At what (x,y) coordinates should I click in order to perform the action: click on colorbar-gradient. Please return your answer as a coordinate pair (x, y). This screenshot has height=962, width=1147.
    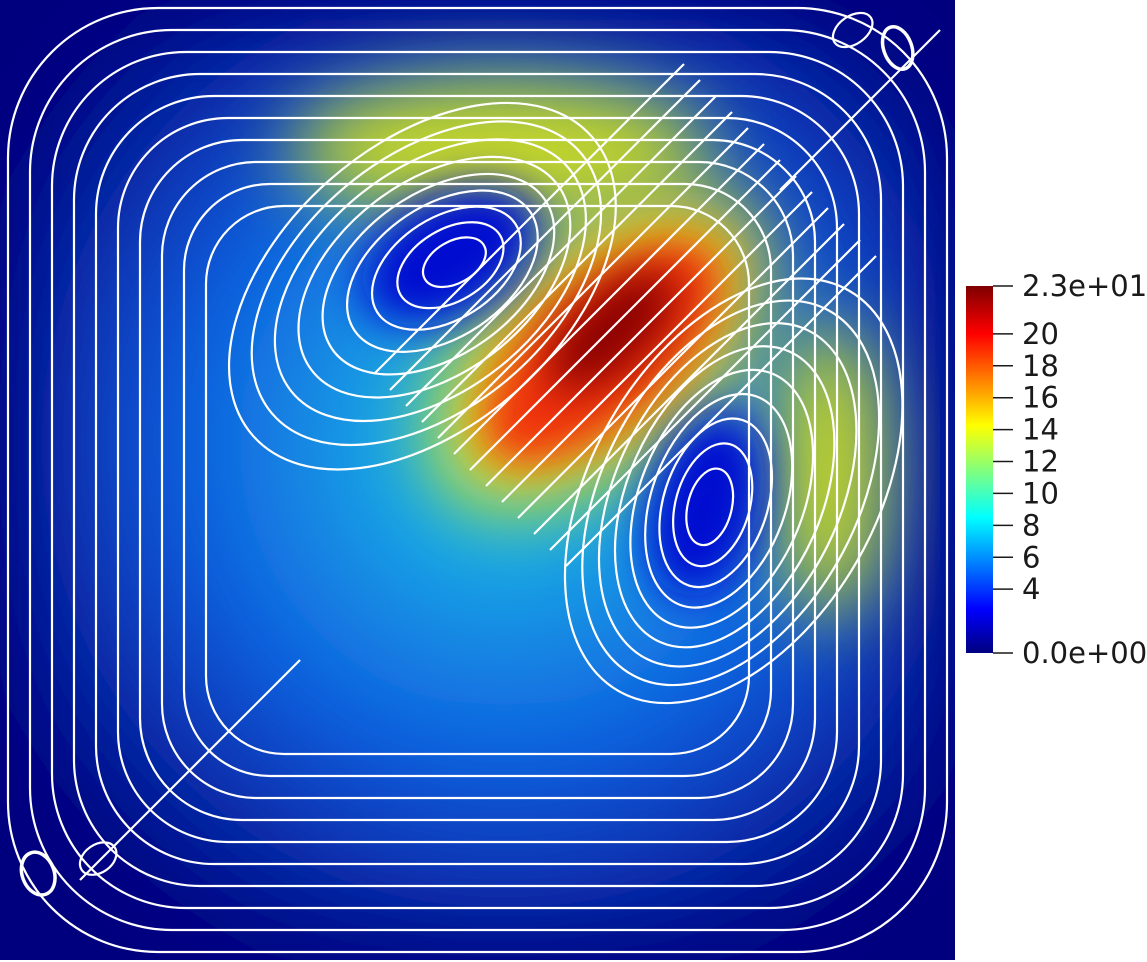
    Looking at the image, I should click on (979, 469).